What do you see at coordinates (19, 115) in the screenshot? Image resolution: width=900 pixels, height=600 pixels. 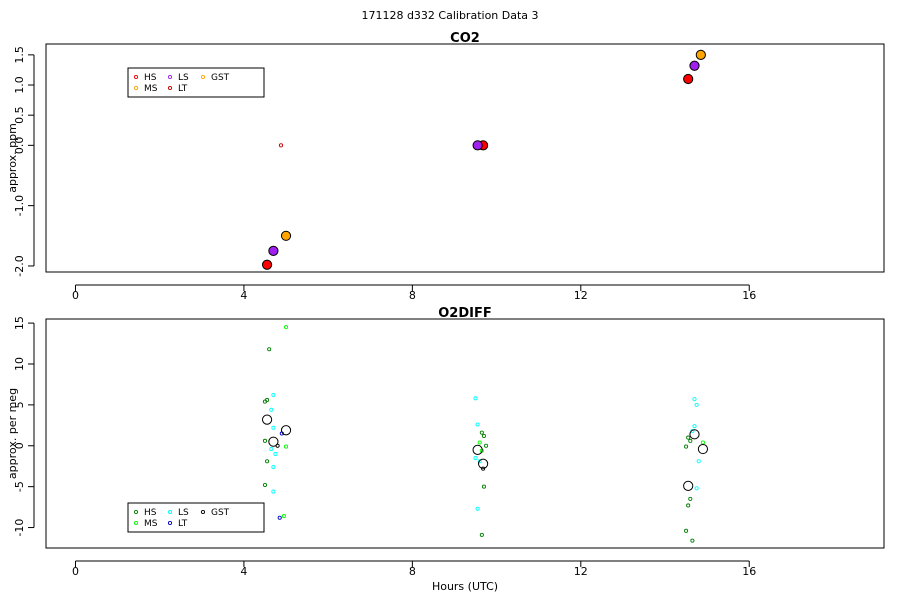 I see `y-tick-label-0-3: 0.5` at bounding box center [19, 115].